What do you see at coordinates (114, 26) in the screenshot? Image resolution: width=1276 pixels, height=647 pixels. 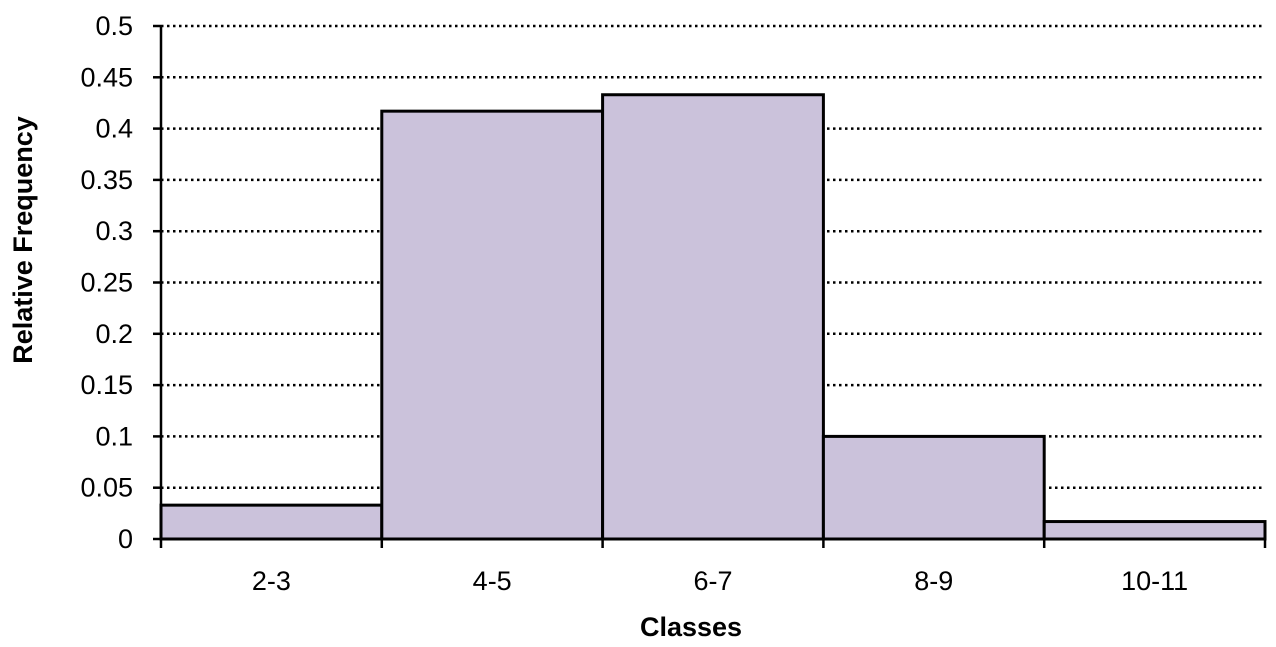 I see `y-tick-label: 0.5` at bounding box center [114, 26].